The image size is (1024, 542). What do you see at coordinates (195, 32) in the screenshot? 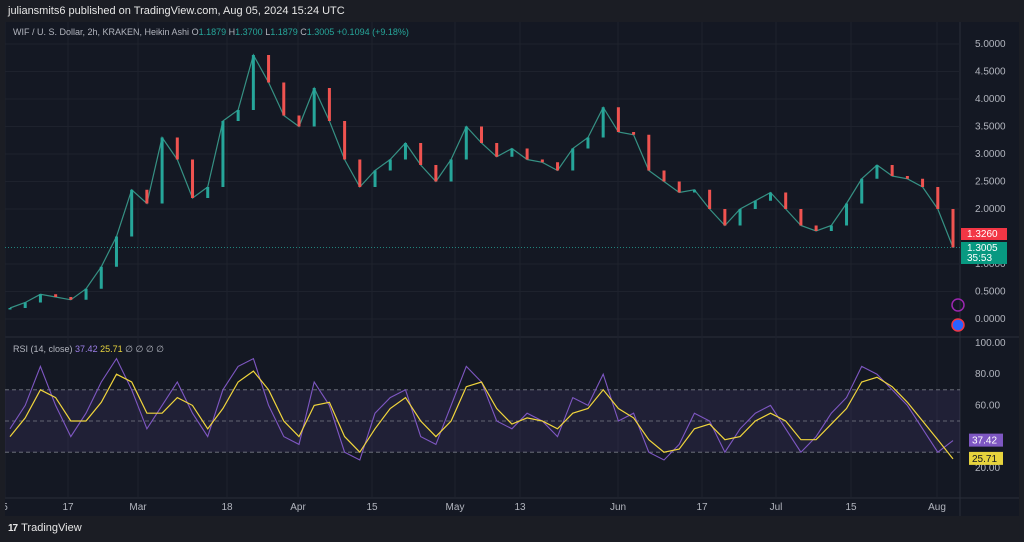
I see `open-label: O` at bounding box center [195, 32].